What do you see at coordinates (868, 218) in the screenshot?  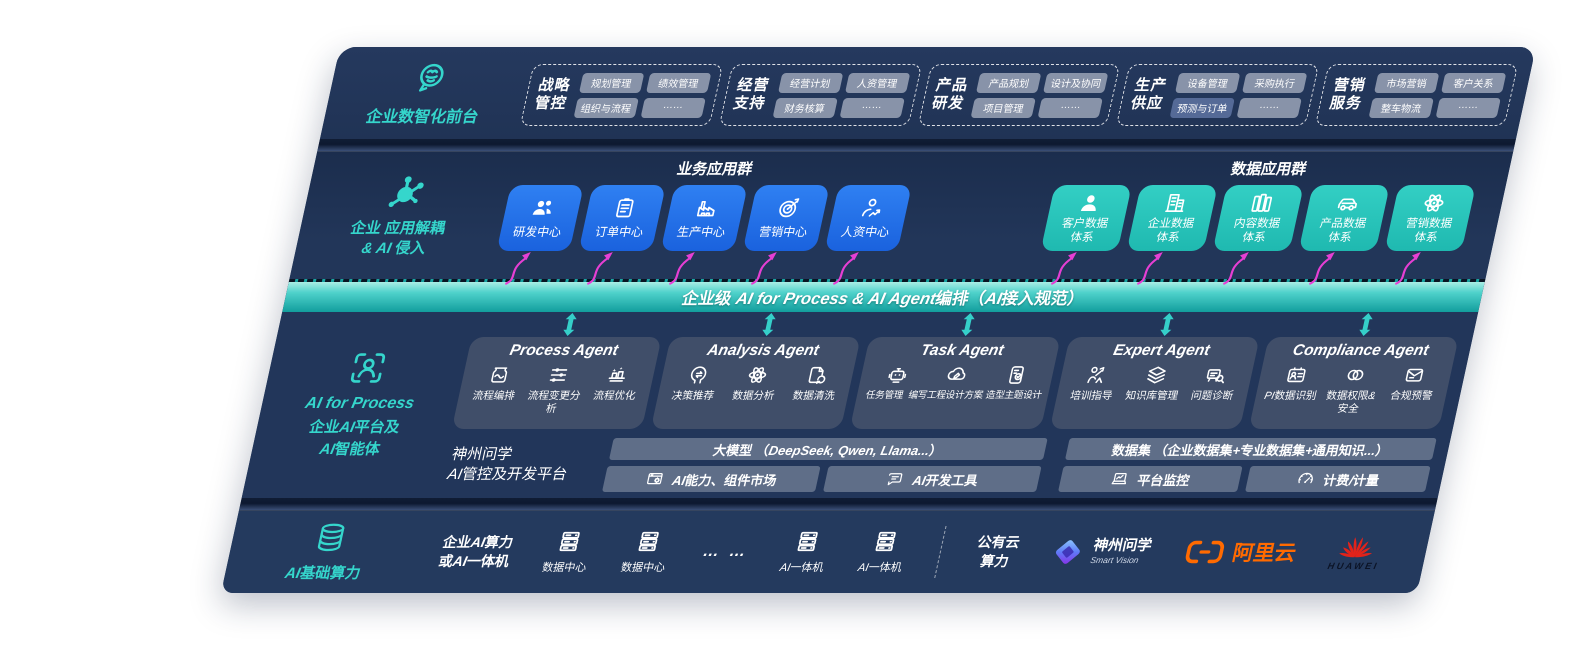 I see `hr-center-box: 人资中心` at bounding box center [868, 218].